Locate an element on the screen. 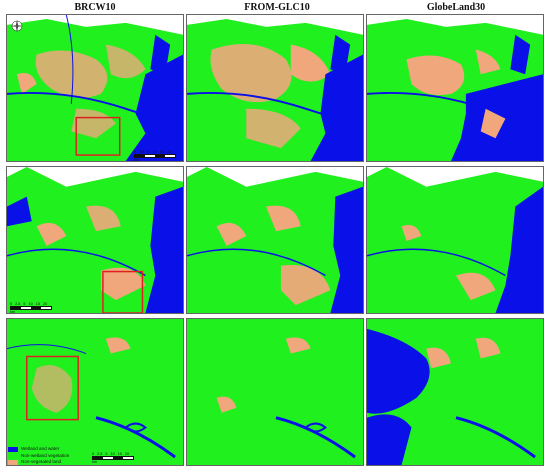 The width and height of the screenshot is (550, 470). legend-item-wetland: Wetland and water is located at coordinates (38, 449).